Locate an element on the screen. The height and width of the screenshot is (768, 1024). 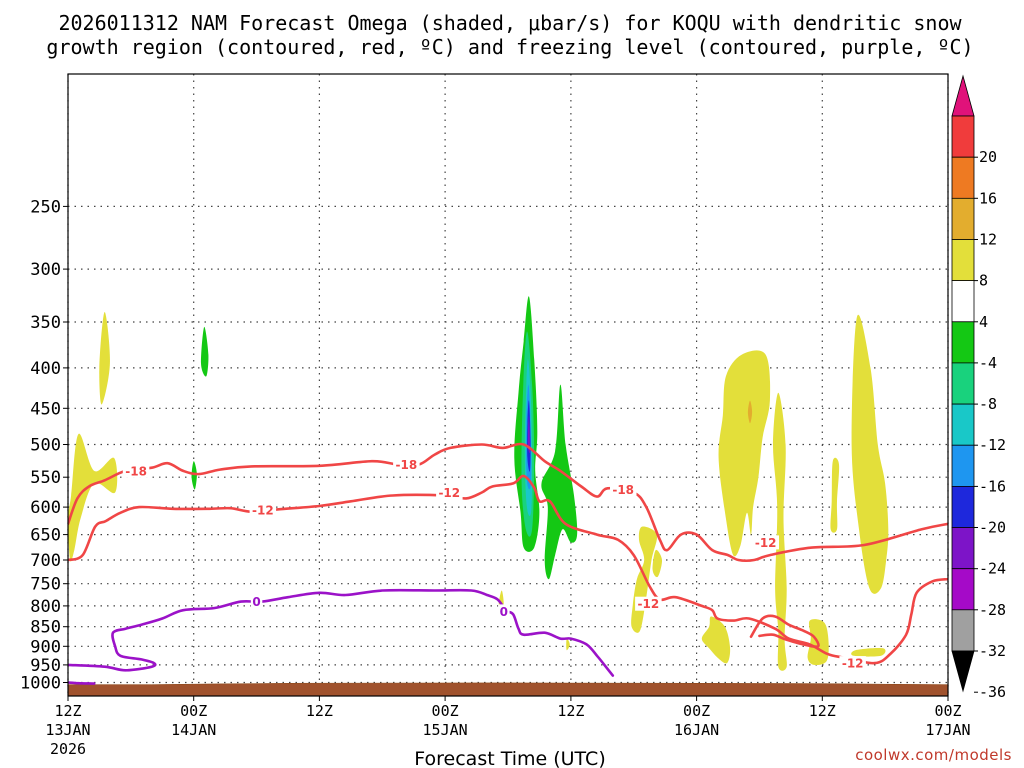
y-tick-label: 1000 is located at coordinates (40, 684).